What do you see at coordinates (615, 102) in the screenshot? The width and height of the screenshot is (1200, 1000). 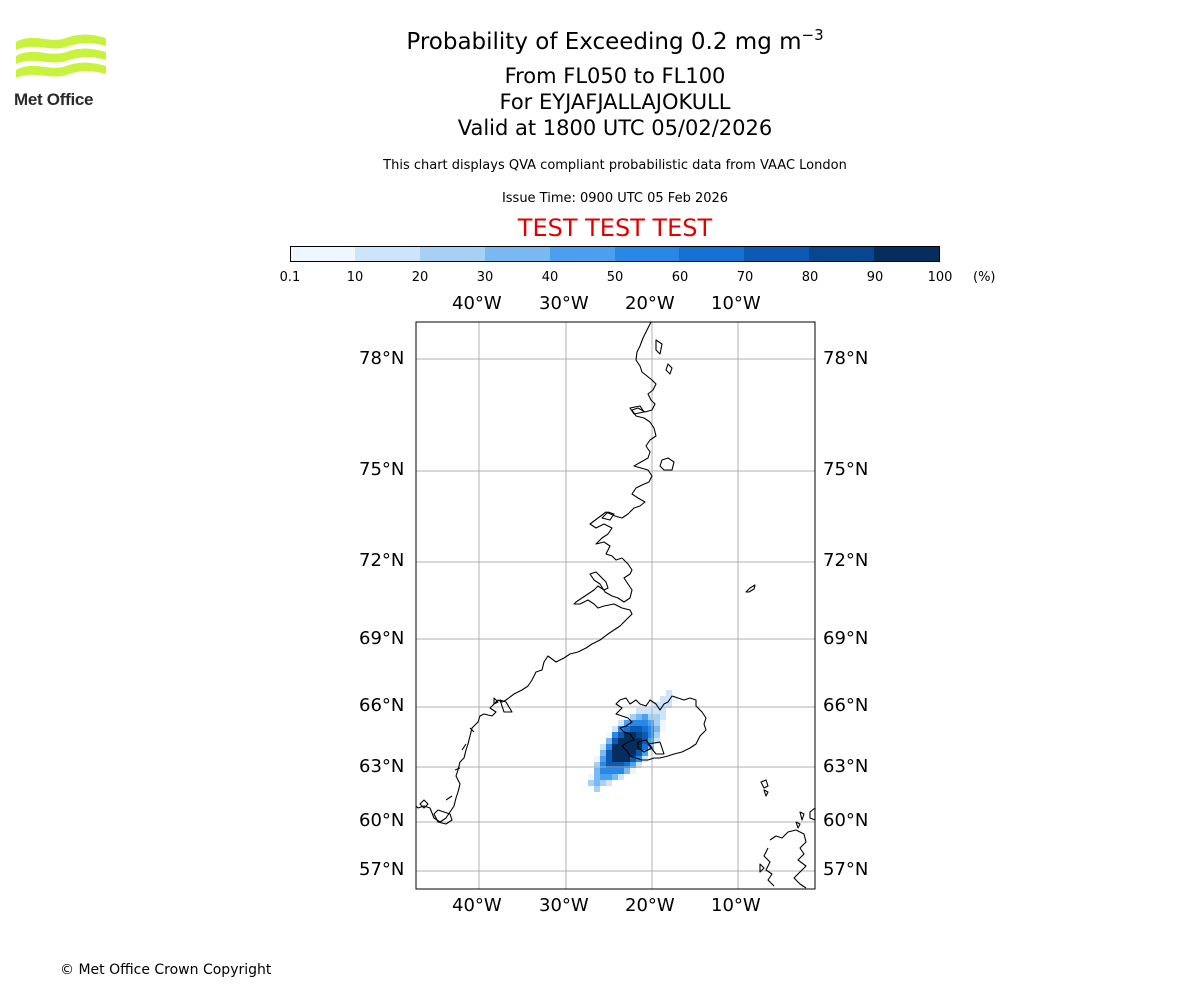 I see `volcano-name: For EYJAFJALLAJOKULL` at bounding box center [615, 102].